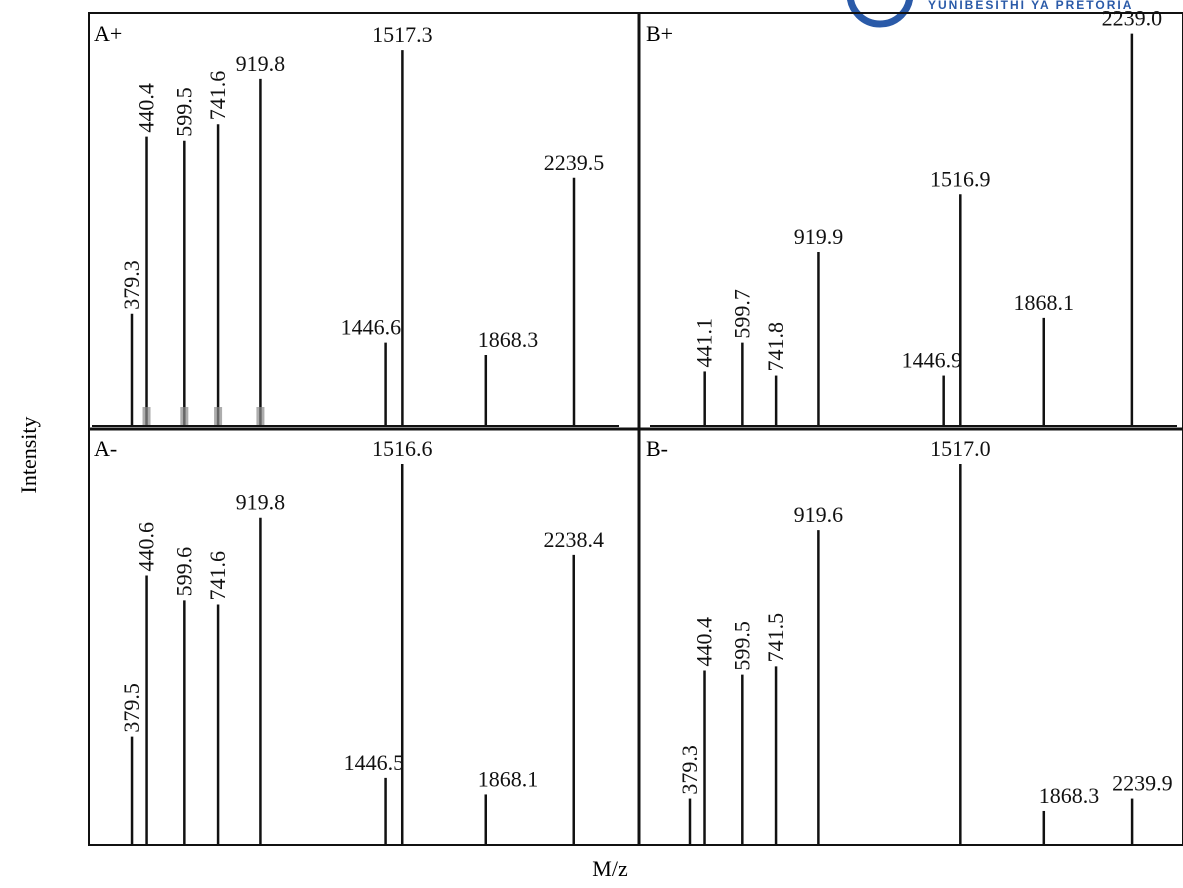  Describe the element at coordinates (105, 448) in the screenshot. I see `panel-title-a-minus: A-` at that location.